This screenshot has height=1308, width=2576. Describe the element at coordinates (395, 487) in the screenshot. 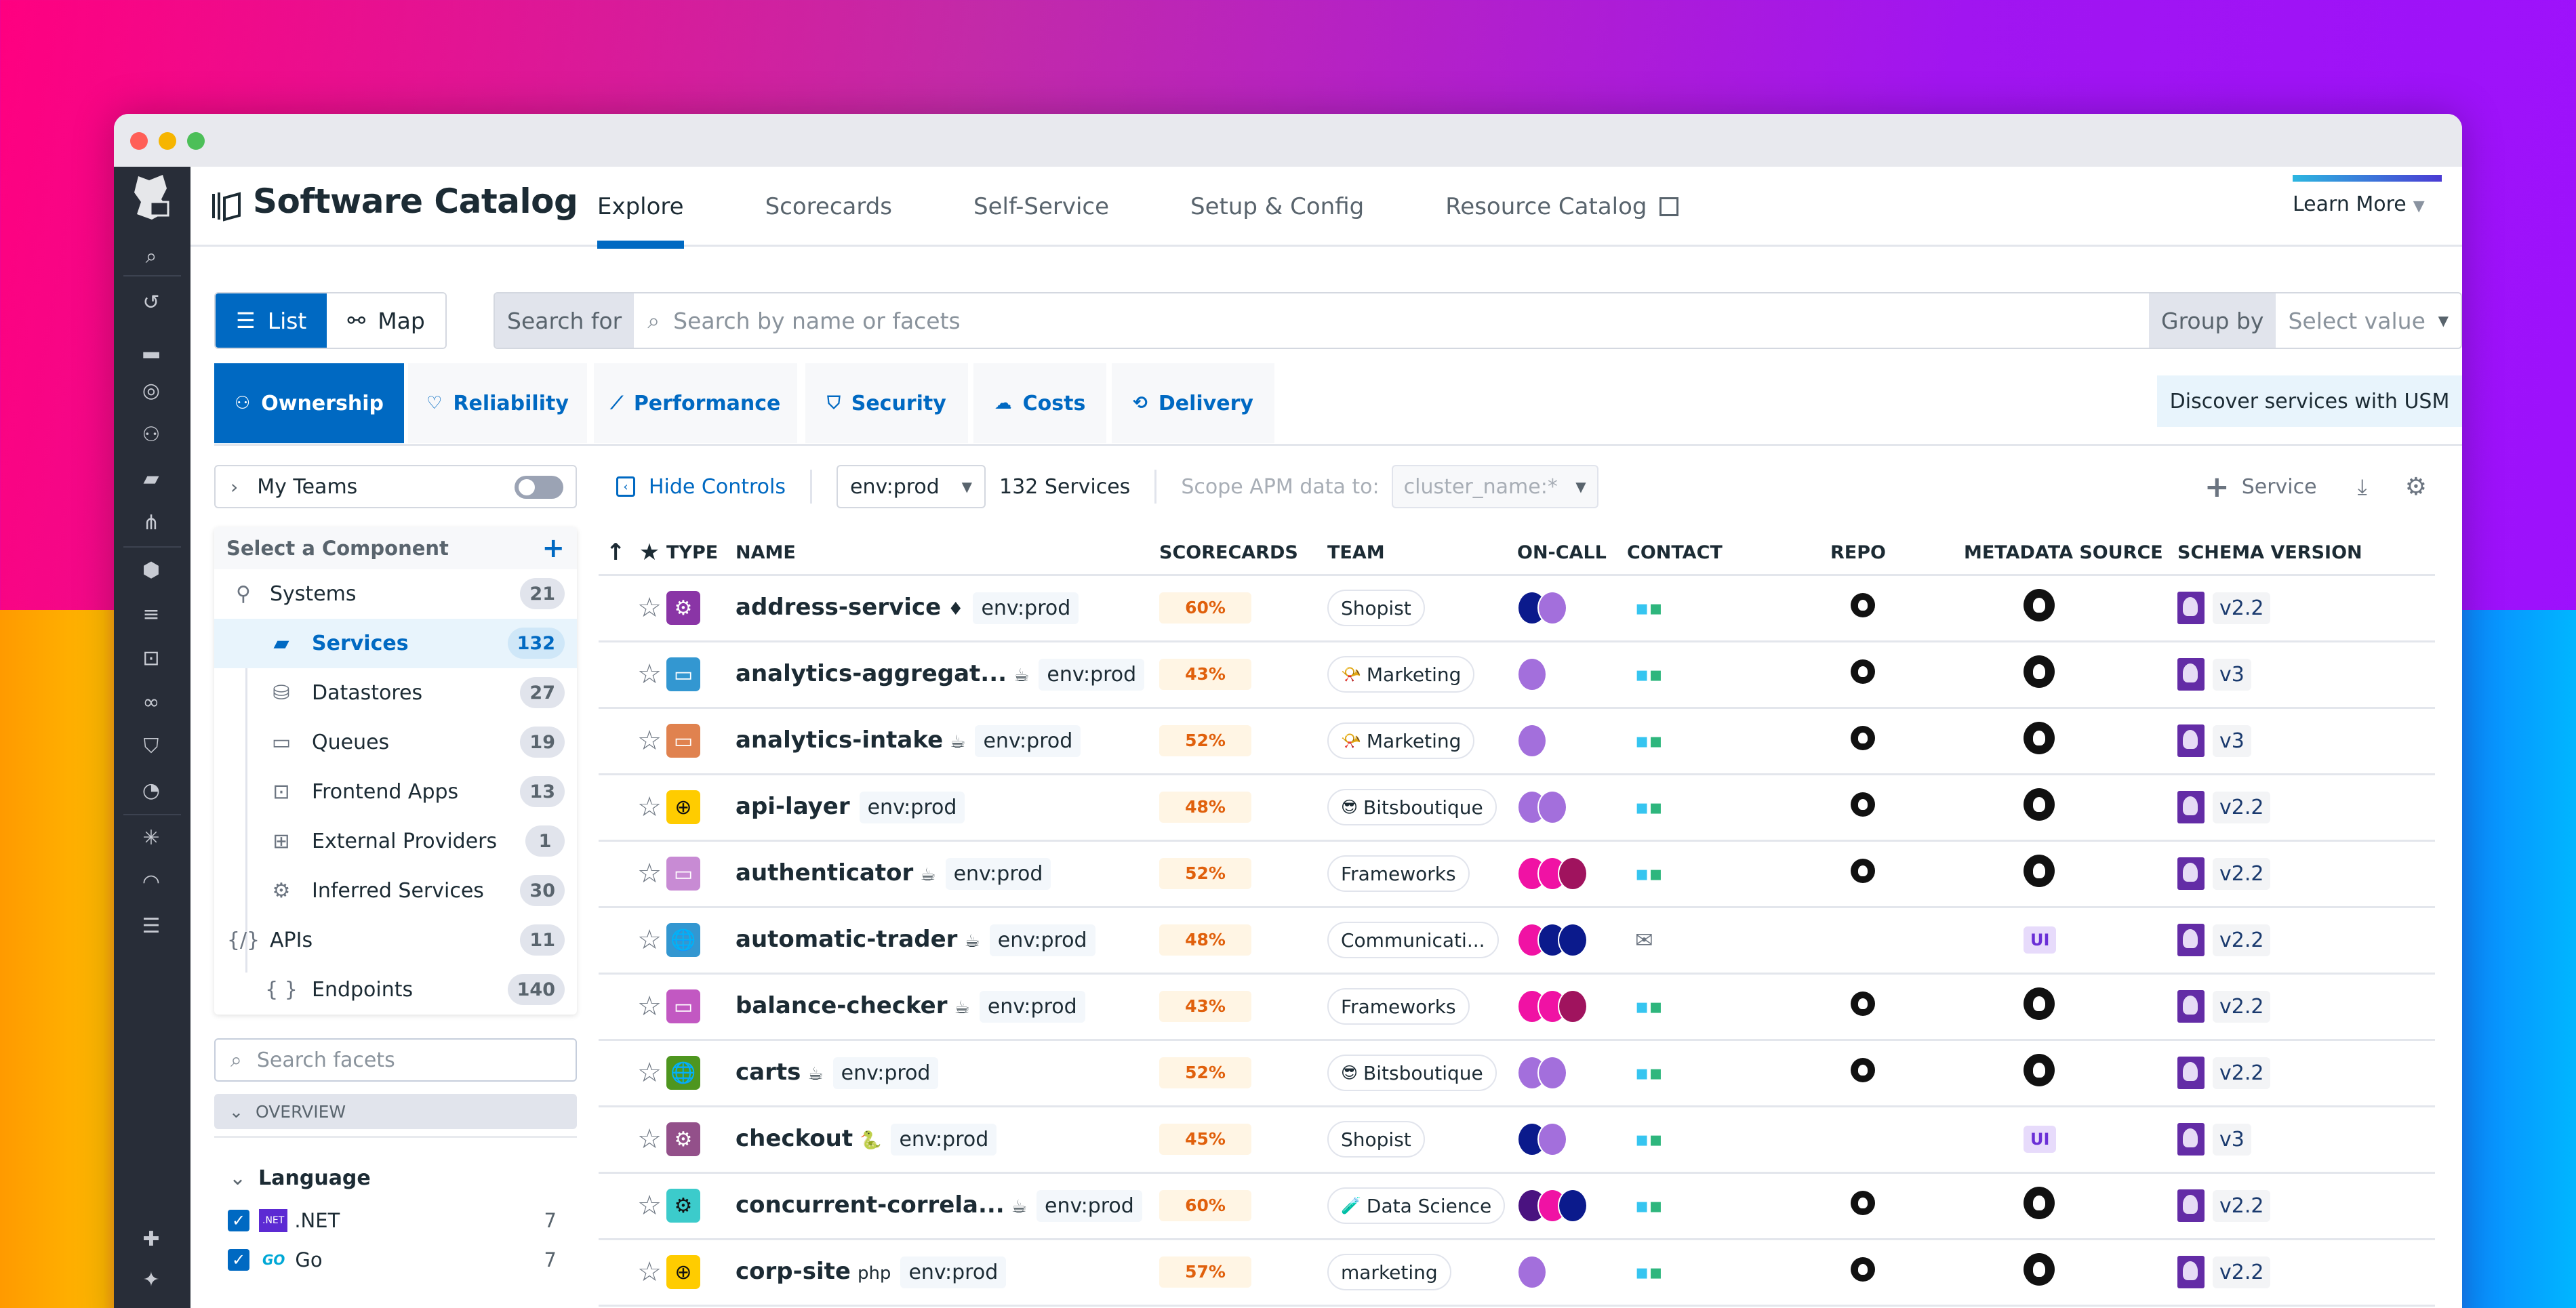

I see `my-teams-filter: › My Teams` at that location.